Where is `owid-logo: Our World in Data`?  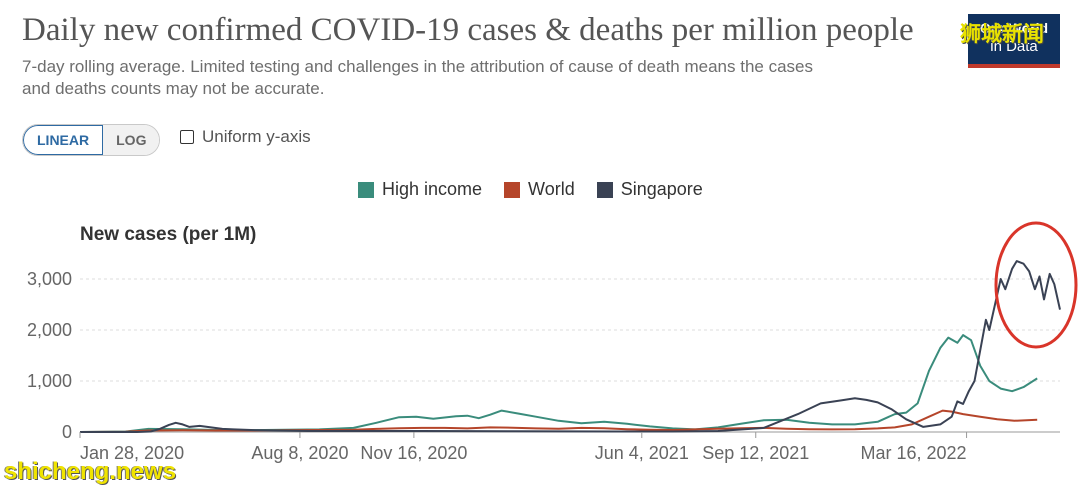 owid-logo: Our World in Data is located at coordinates (1014, 41).